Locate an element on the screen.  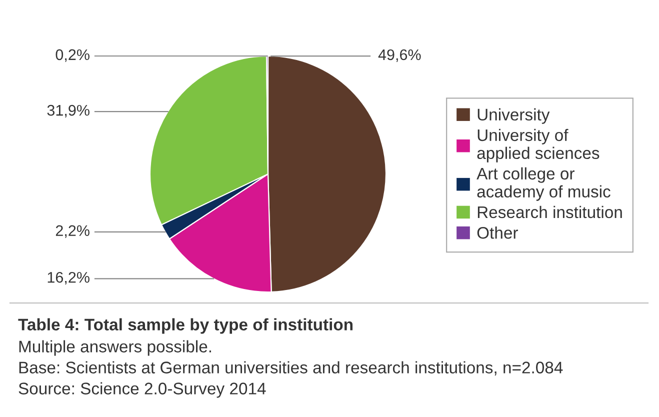
legend-label: Other is located at coordinates (497, 232).